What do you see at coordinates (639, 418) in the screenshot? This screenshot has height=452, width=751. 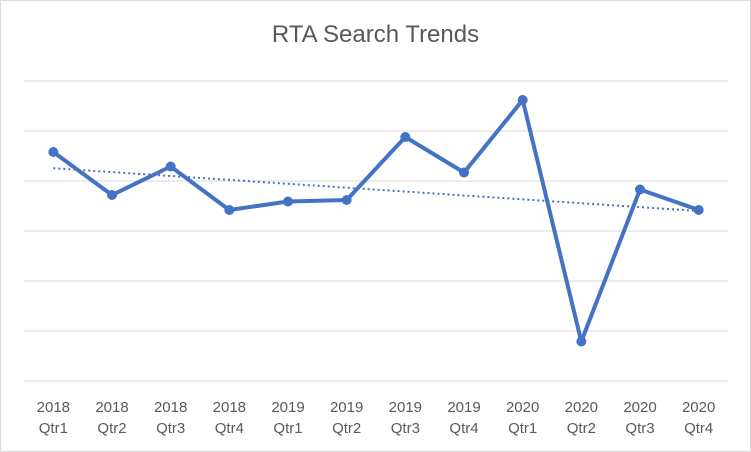 I see `x-tick-label: 2020 Qtr3` at bounding box center [639, 418].